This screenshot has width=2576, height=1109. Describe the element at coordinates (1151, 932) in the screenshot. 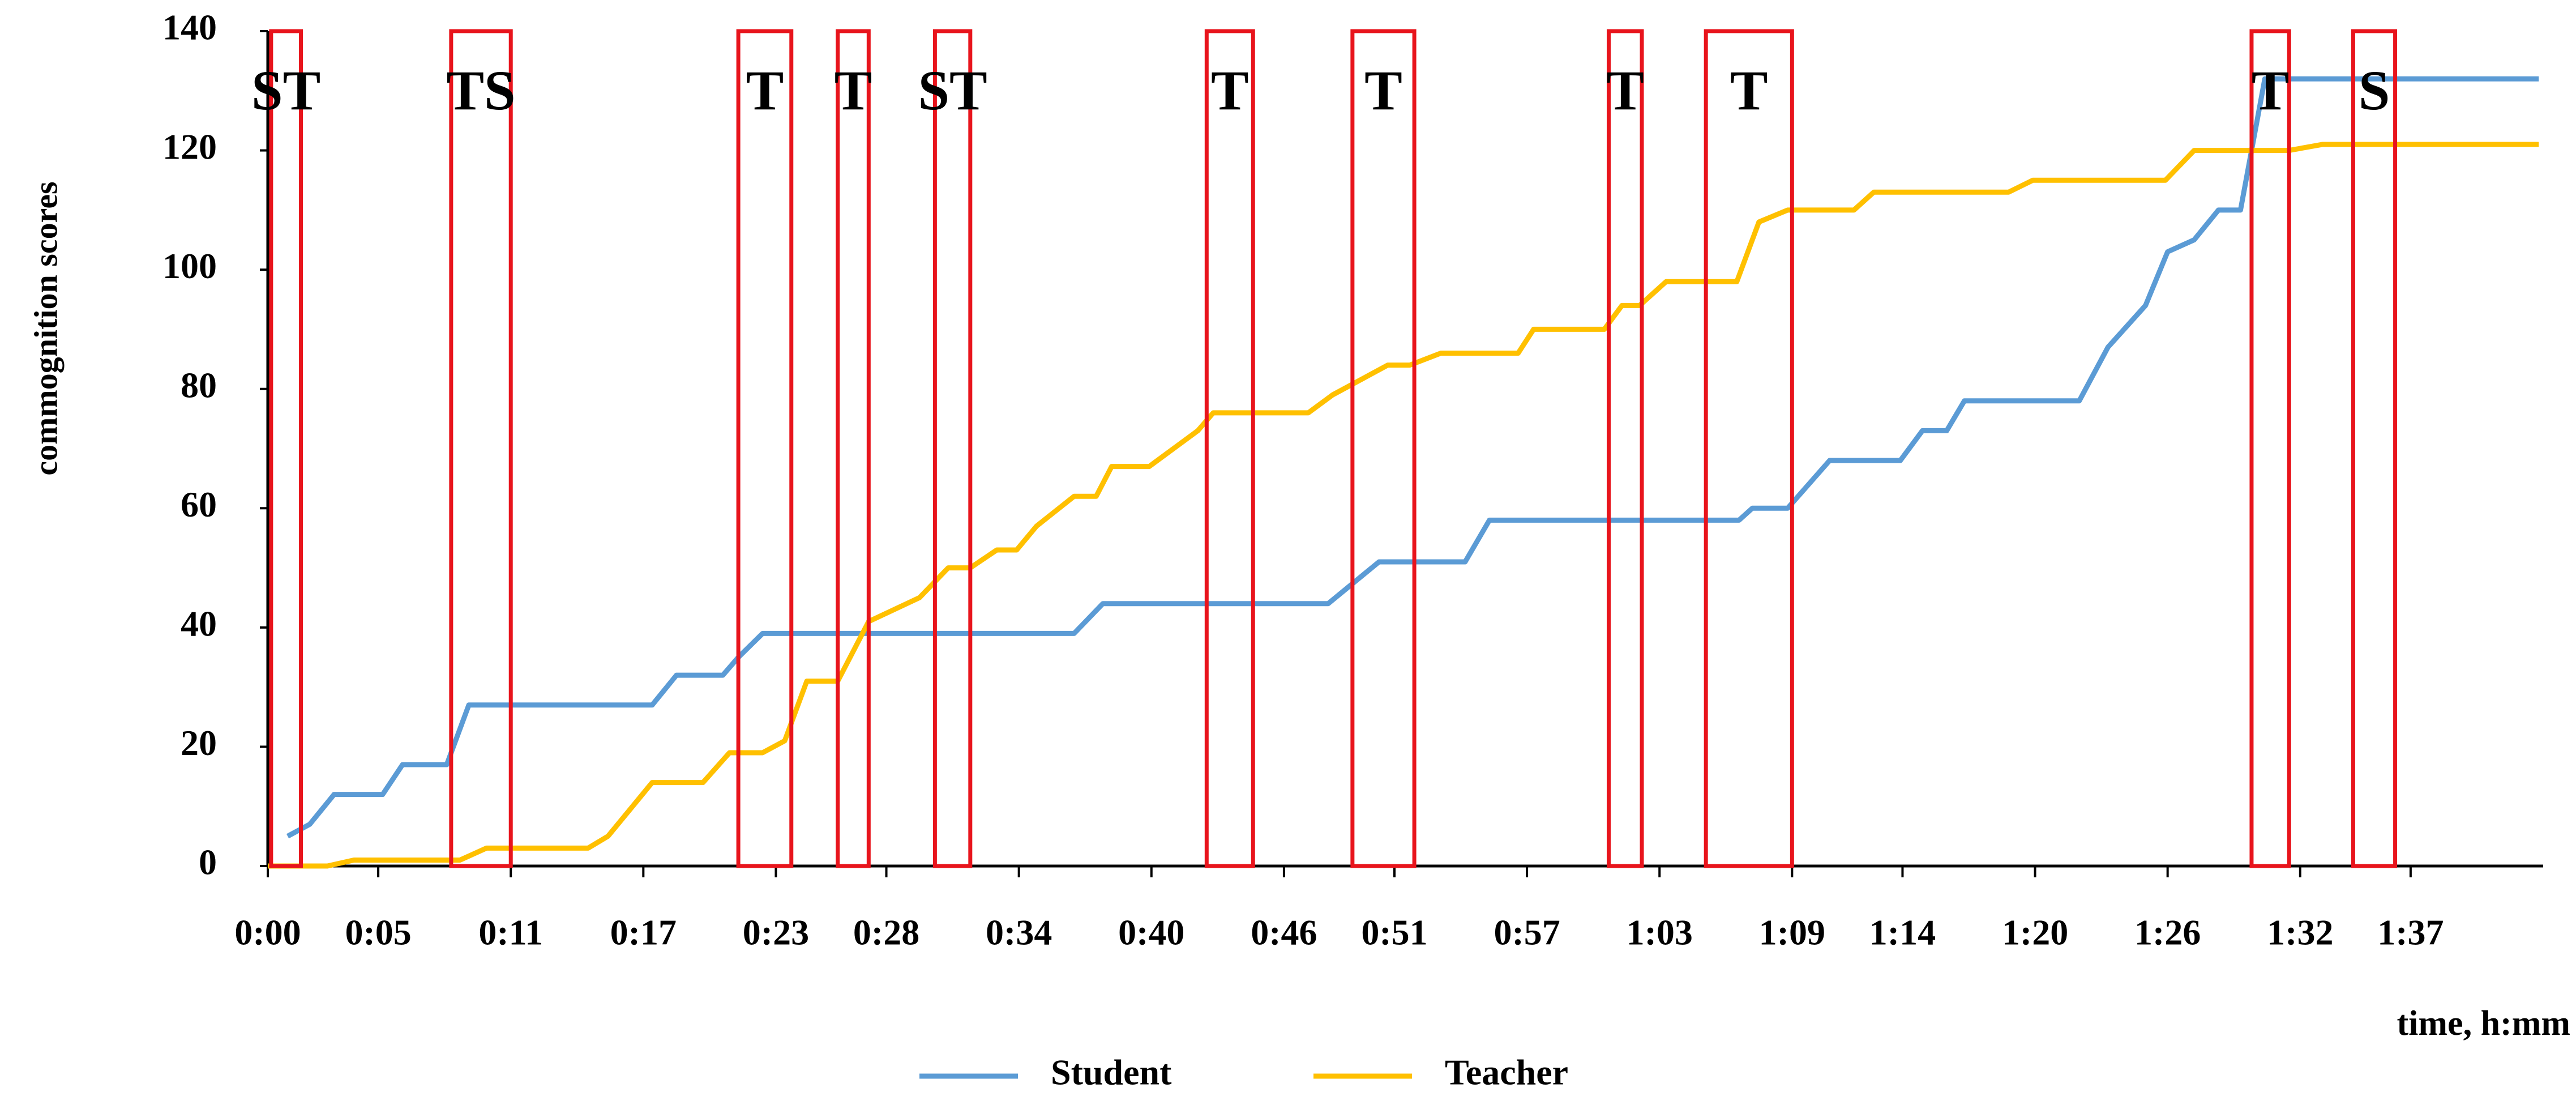

I see `x-tick-label: 0:40` at that location.